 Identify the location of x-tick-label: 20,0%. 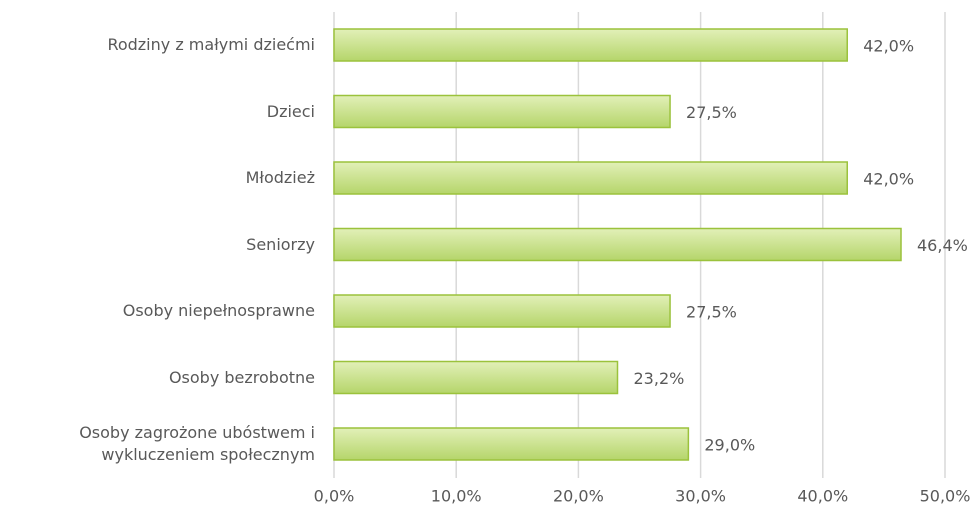
(578, 496).